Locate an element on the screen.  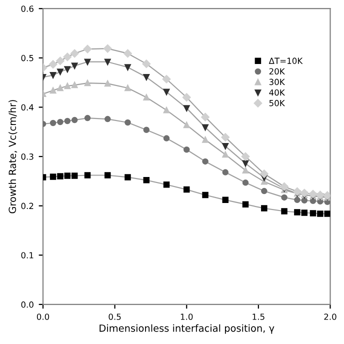
x-tick-label: 0.0 is located at coordinates (43, 317).